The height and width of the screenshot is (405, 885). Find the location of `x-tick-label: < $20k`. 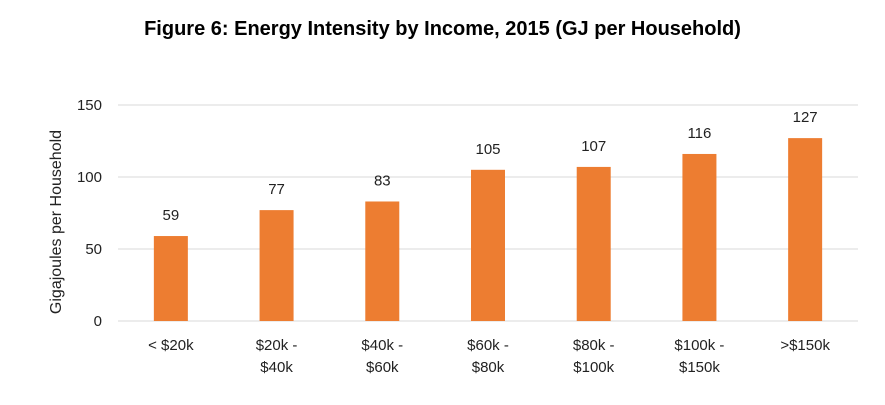

x-tick-label: < $20k is located at coordinates (171, 345).